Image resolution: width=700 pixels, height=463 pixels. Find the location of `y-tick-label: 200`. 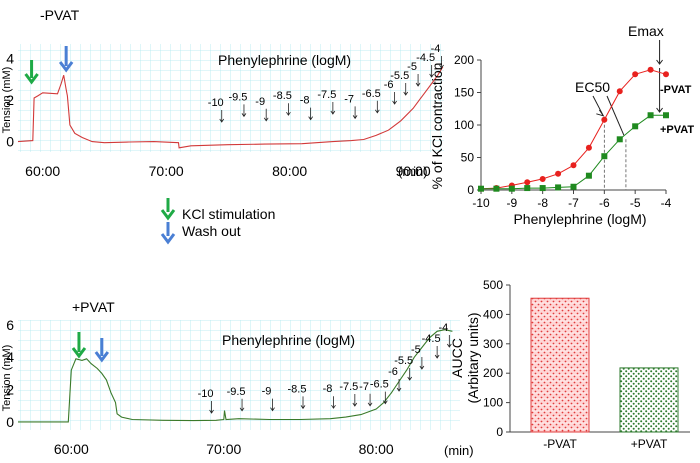

y-tick-label: 200 is located at coordinates (464, 60).